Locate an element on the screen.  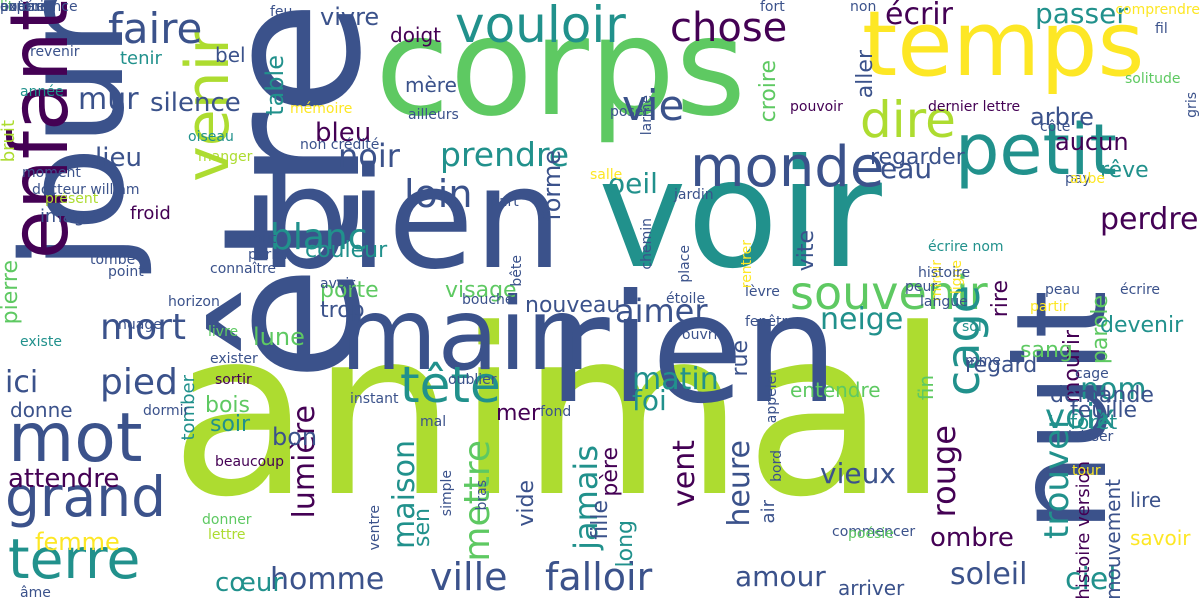
word-present: présent is located at coordinates (72, 199).